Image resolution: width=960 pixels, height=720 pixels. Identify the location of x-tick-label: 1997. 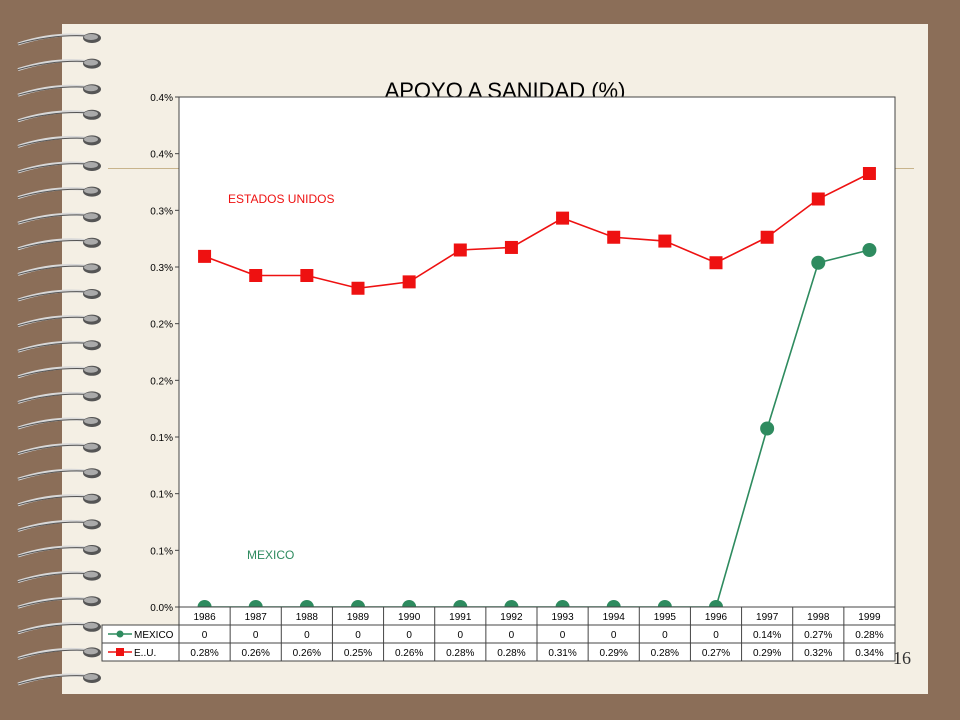
(767, 617).